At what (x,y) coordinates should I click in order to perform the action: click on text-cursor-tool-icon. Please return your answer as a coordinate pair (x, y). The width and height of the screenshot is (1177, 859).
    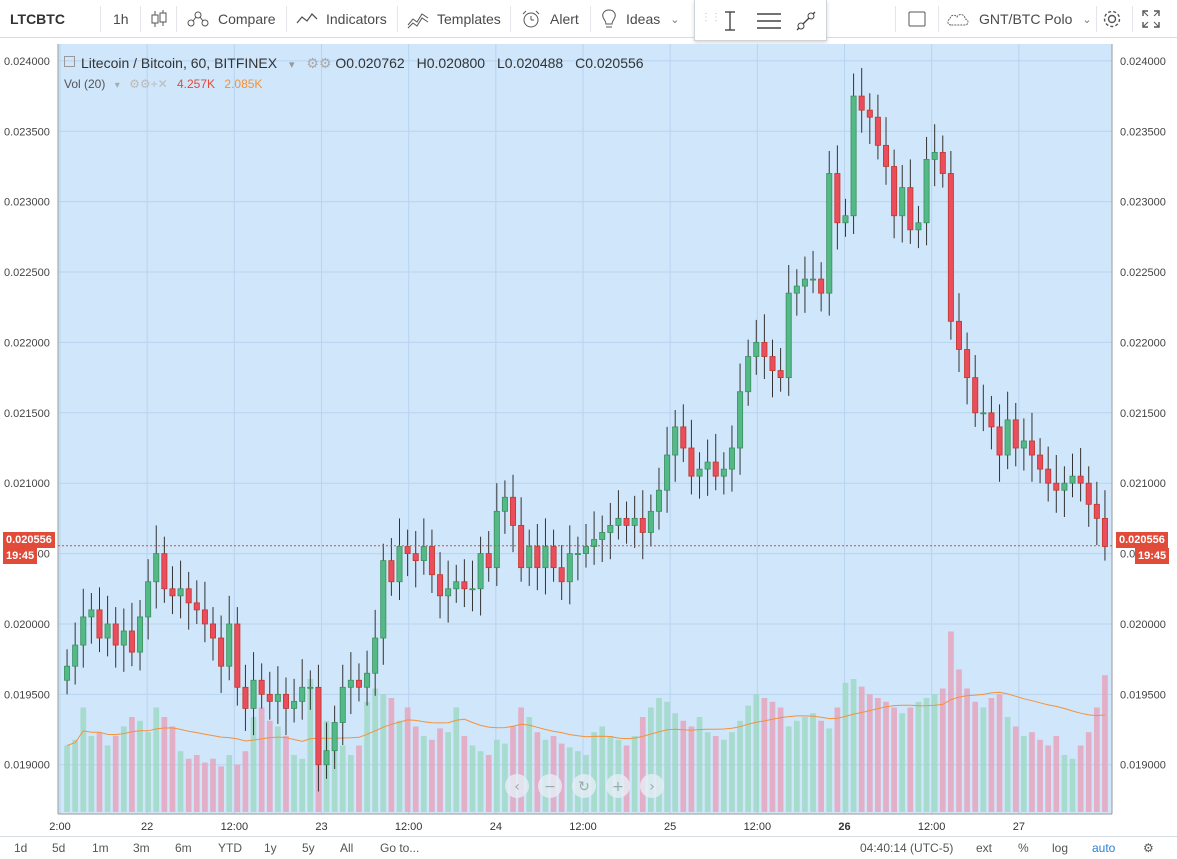
    Looking at the image, I should click on (730, 21).